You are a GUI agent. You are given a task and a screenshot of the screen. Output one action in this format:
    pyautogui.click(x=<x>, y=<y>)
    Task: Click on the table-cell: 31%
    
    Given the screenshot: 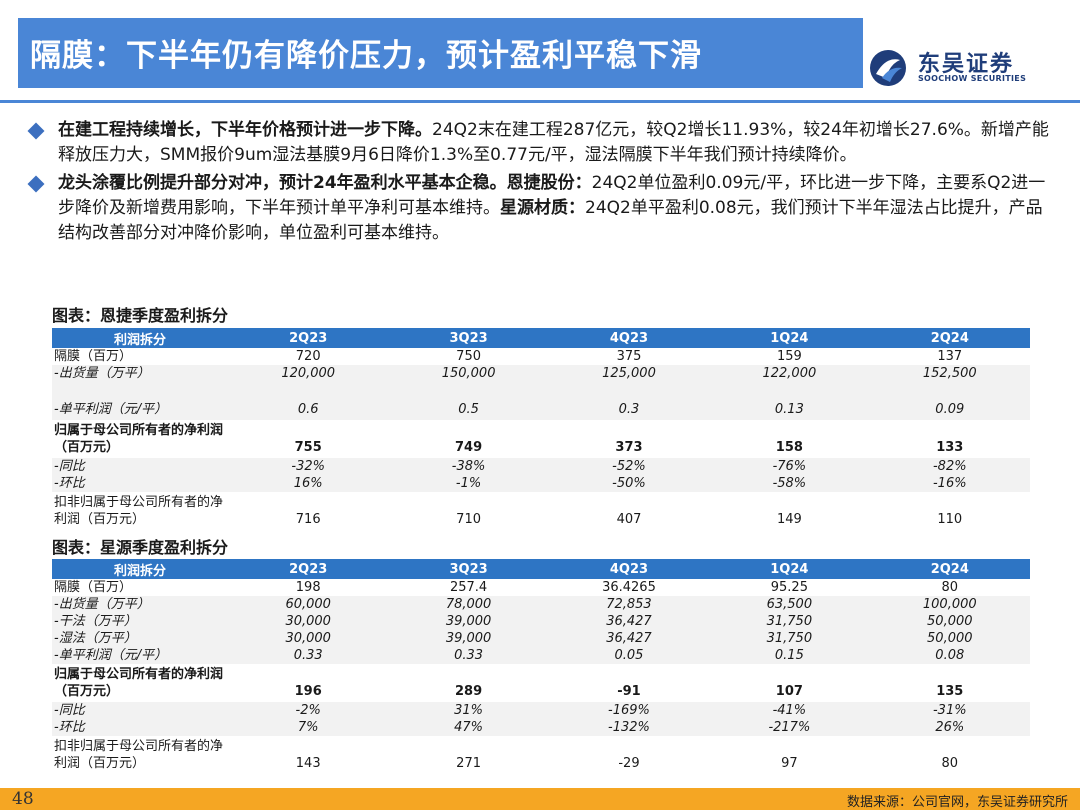 What is the action you would take?
    pyautogui.click(x=468, y=710)
    